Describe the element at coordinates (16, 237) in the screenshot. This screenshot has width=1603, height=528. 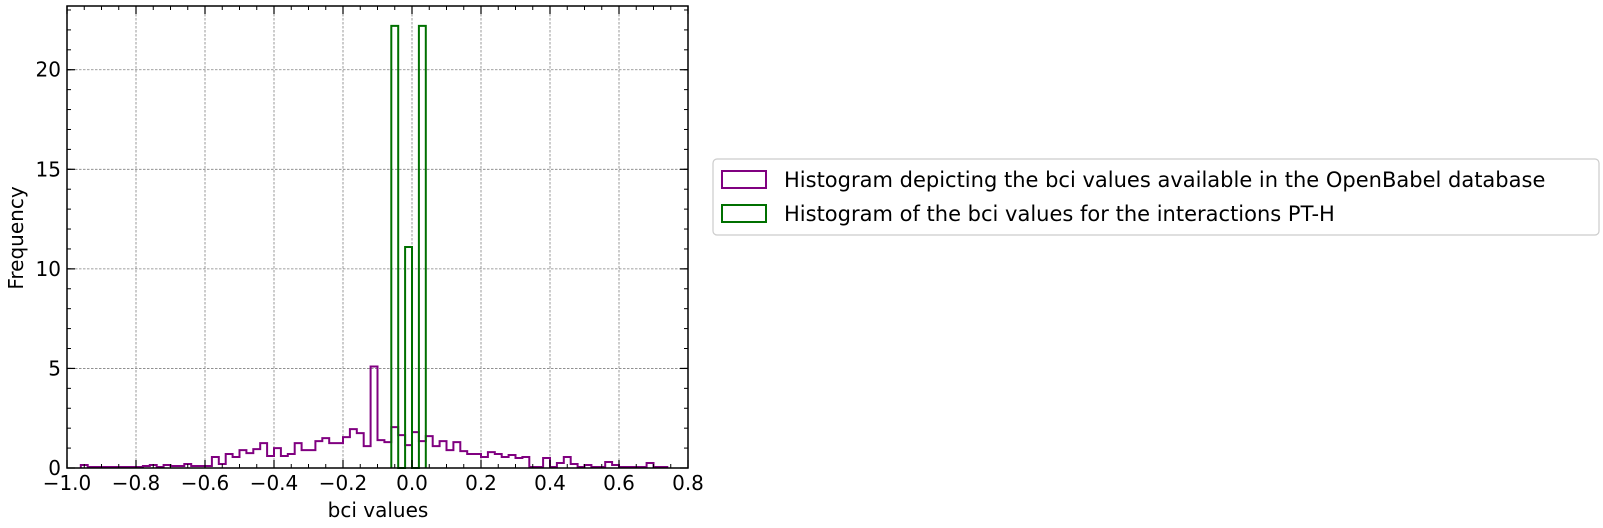
I see `y-axis-title: Frequency` at that location.